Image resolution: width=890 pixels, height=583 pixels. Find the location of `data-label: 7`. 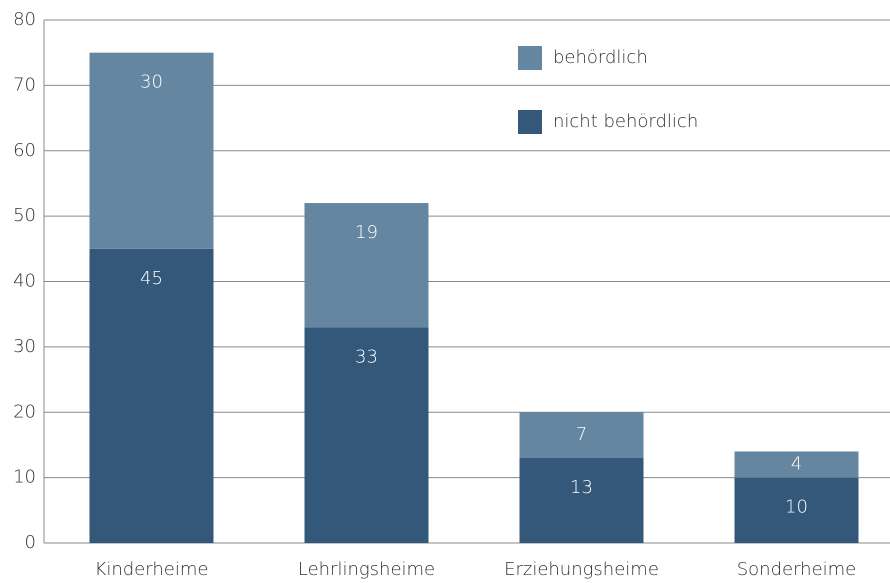

data-label: 7 is located at coordinates (581, 434).